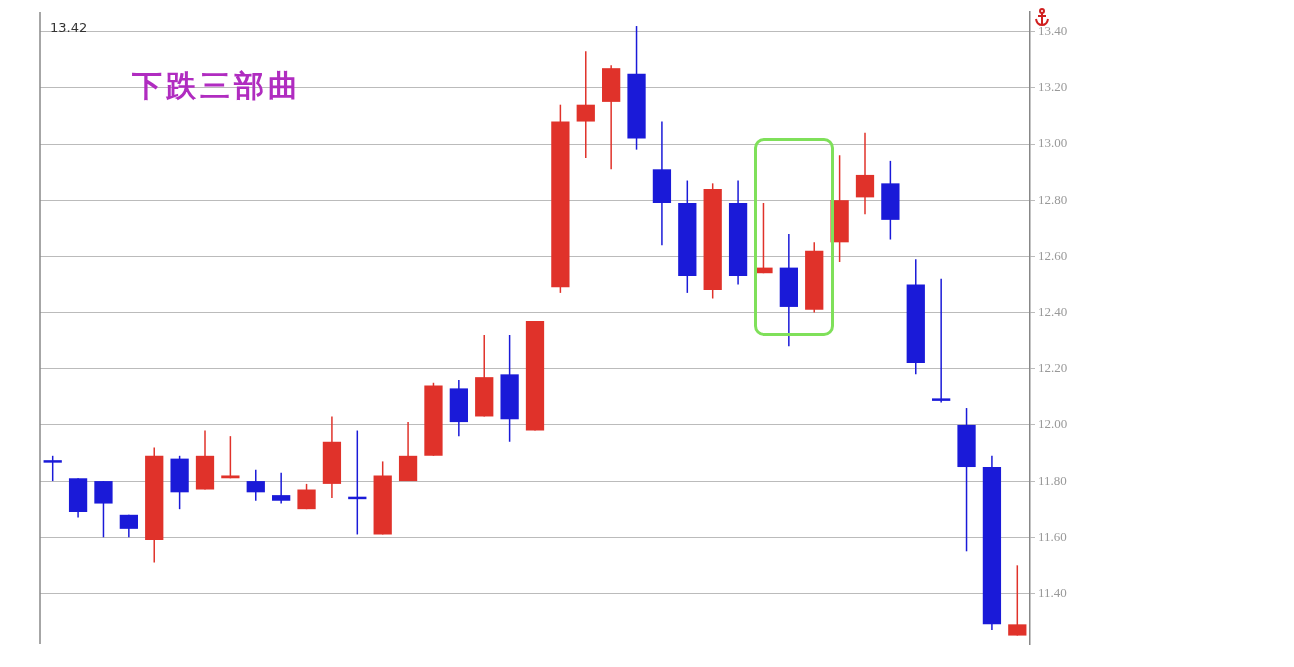 The image size is (1294, 667). What do you see at coordinates (1053, 368) in the screenshot?
I see `y-tick-label: 12.20` at bounding box center [1053, 368].